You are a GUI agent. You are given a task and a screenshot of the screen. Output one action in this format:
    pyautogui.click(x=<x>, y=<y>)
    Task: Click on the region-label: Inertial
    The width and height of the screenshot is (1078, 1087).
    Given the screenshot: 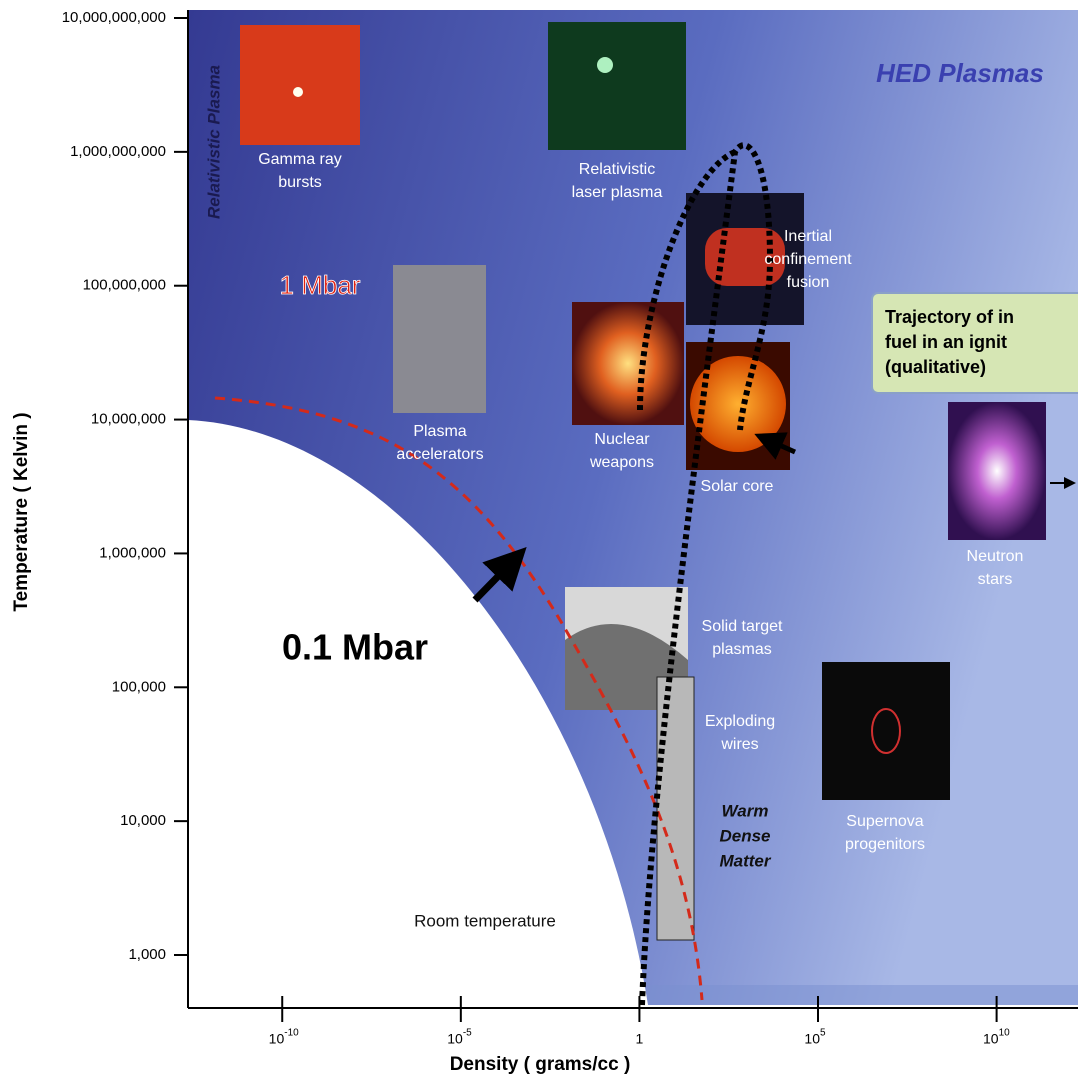 What is the action you would take?
    pyautogui.click(x=808, y=236)
    